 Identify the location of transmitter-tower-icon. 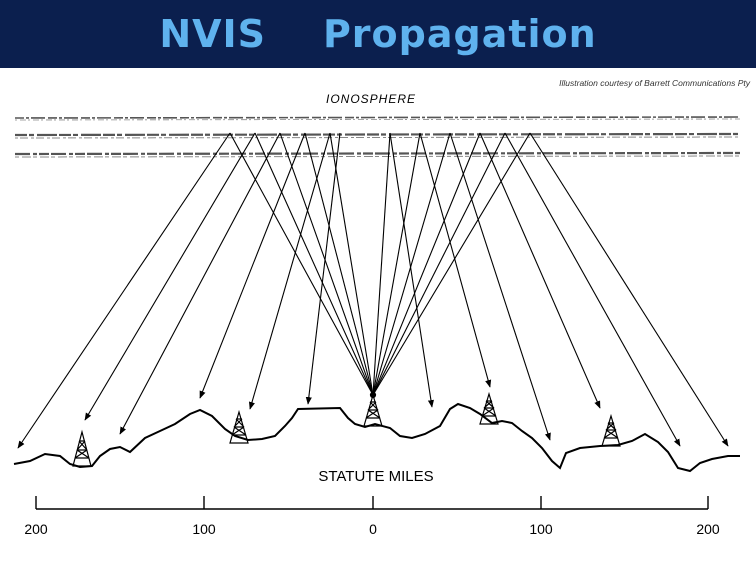
(373, 409).